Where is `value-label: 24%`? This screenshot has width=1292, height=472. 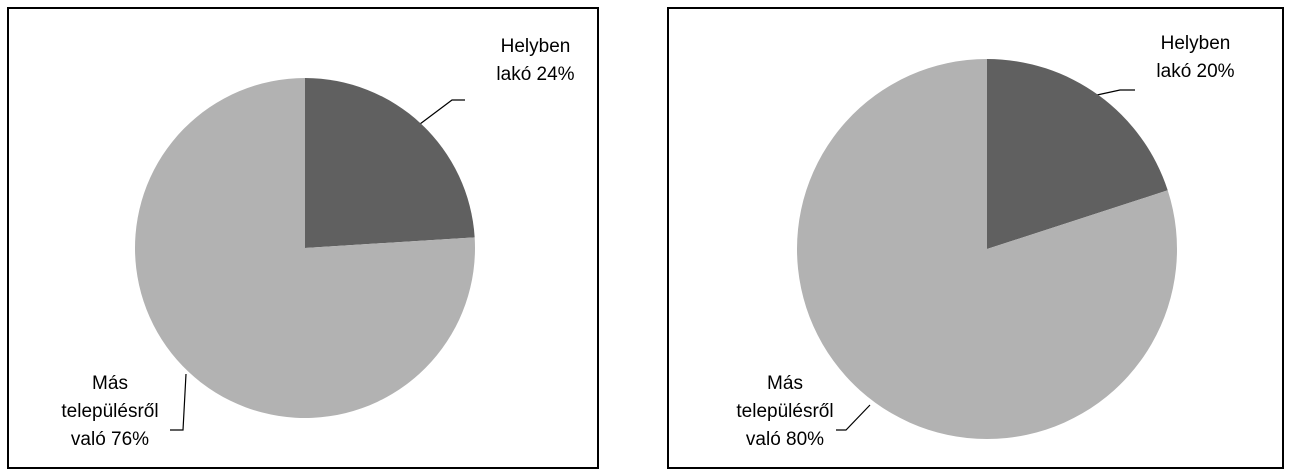
value-label: 24% is located at coordinates (555, 74).